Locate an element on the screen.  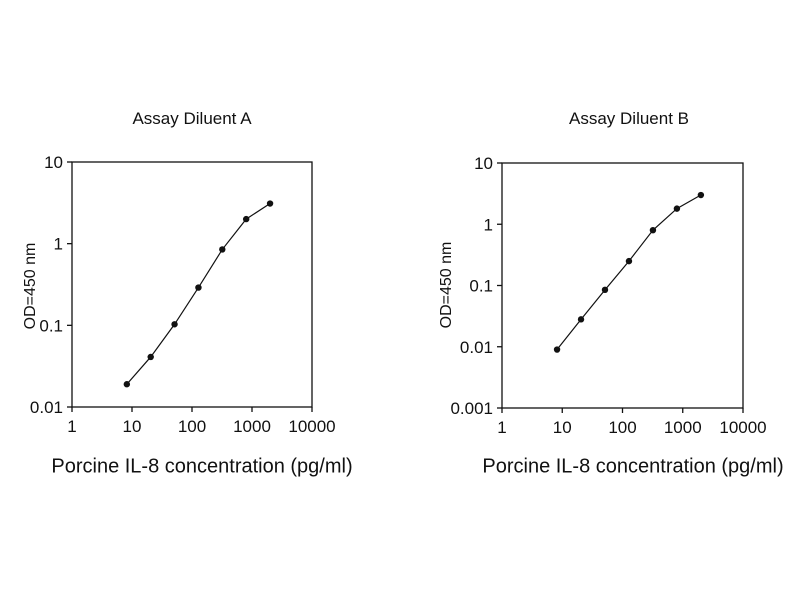
chart-a-title: Assay Diluent A is located at coordinates (192, 118).